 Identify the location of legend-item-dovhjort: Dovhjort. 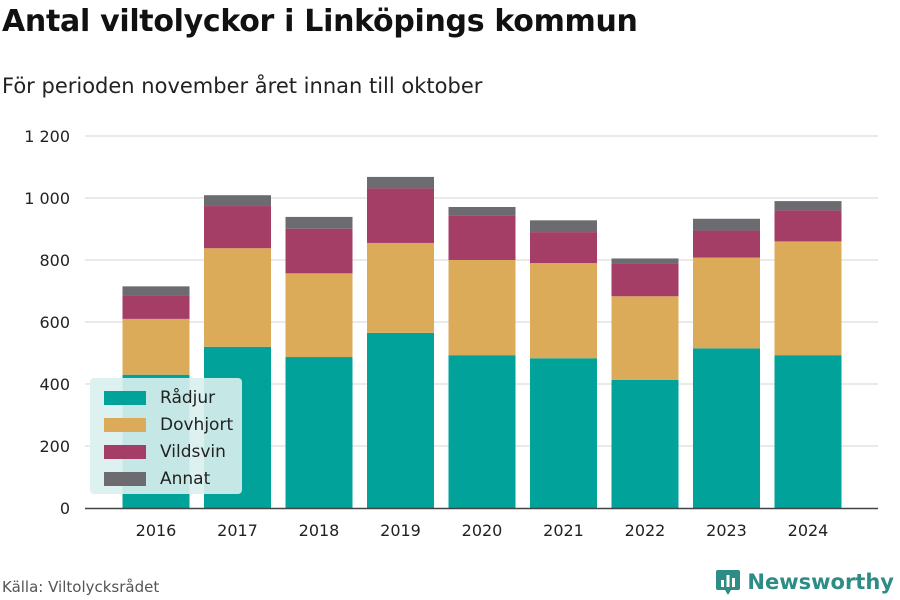
(173, 424).